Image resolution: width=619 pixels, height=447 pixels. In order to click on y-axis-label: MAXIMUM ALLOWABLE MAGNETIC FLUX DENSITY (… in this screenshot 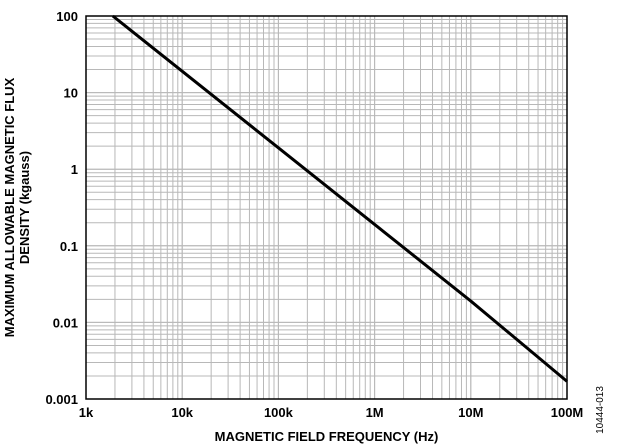, I will do `click(17, 207)`.